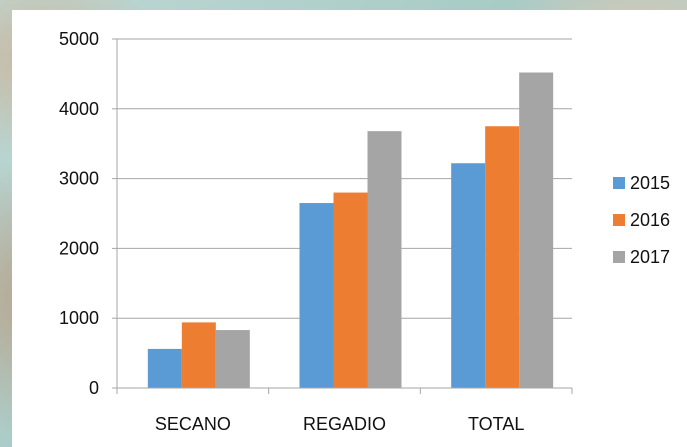 The height and width of the screenshot is (447, 687). I want to click on bar-total-2016, so click(502, 257).